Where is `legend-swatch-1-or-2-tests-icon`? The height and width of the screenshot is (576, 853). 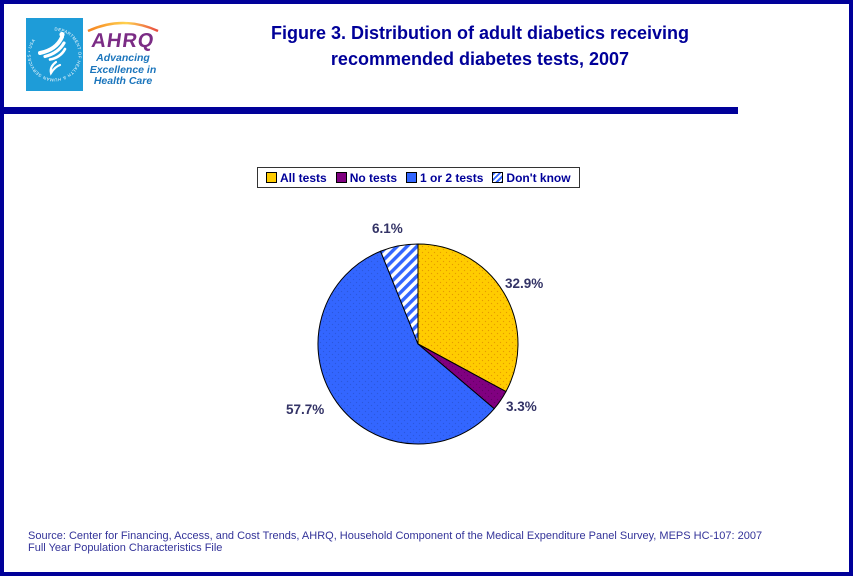 legend-swatch-1-or-2-tests-icon is located at coordinates (412, 177).